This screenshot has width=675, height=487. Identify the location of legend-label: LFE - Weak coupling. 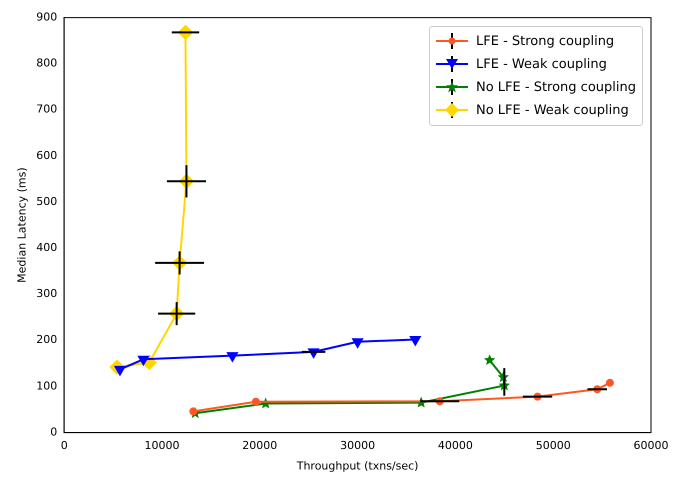
(541, 65).